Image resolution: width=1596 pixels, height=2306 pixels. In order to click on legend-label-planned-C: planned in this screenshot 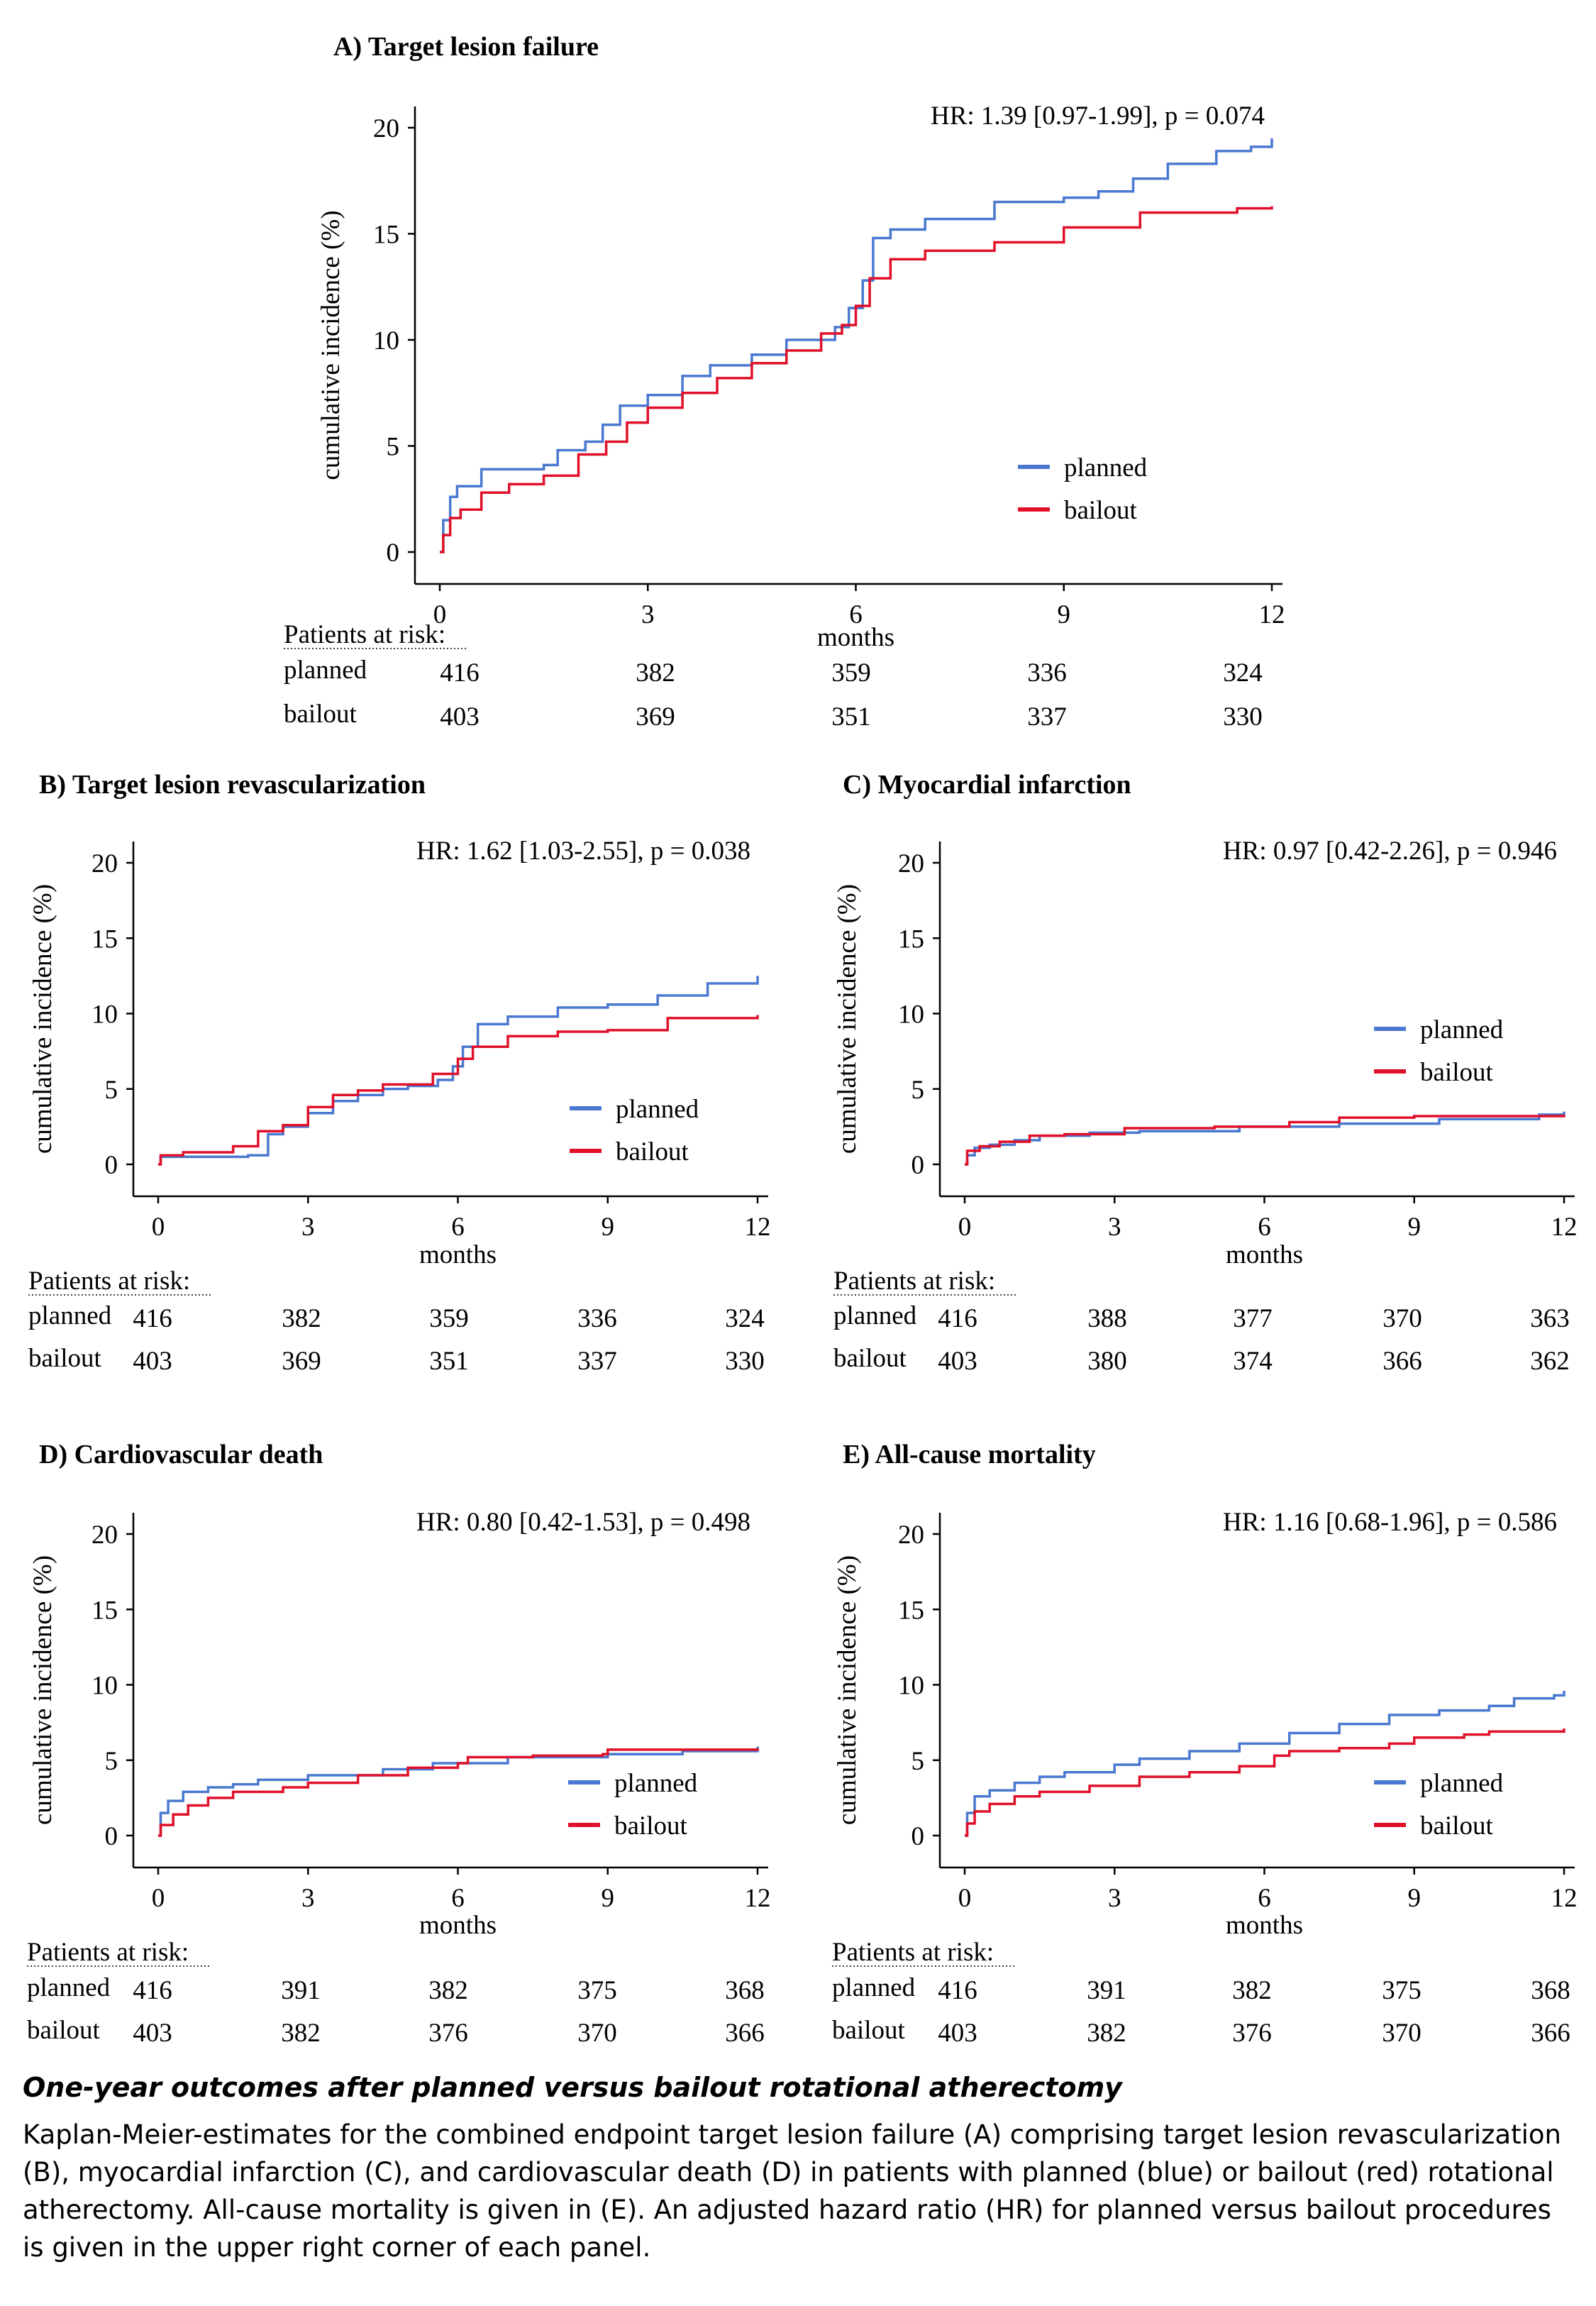, I will do `click(1462, 1029)`.